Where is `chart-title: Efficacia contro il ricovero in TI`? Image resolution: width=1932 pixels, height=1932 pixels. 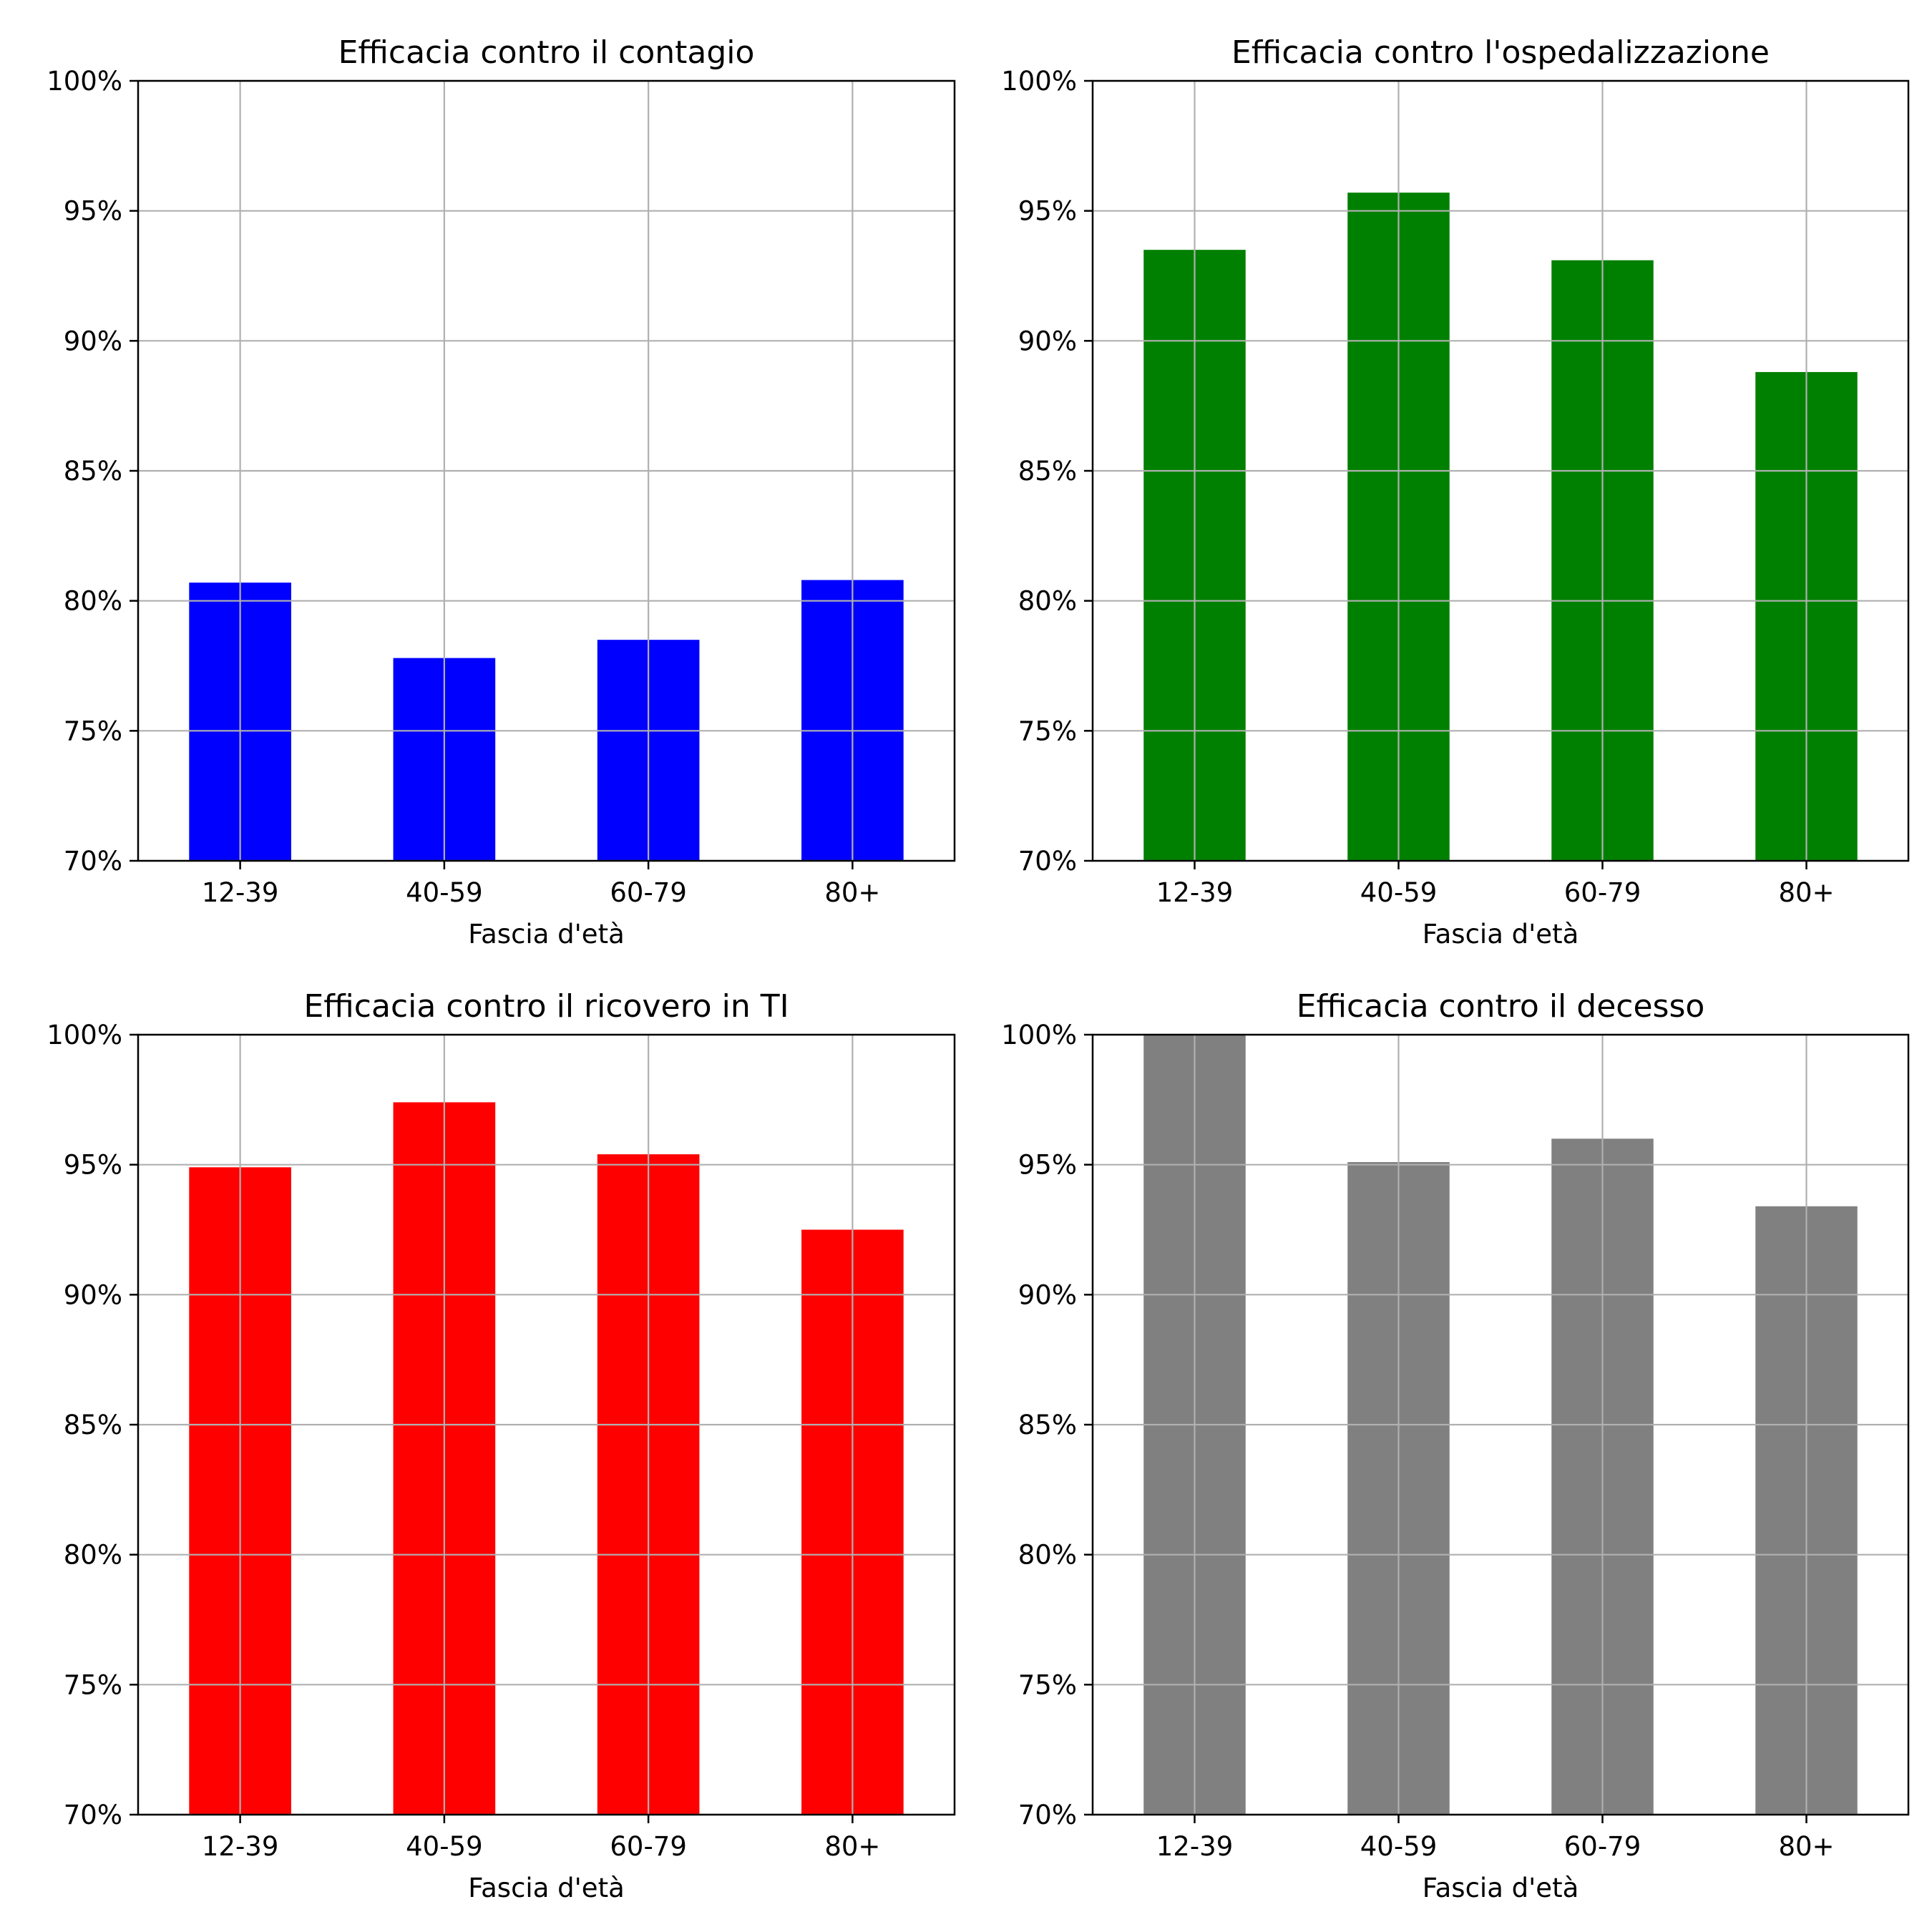
chart-title: Efficacia contro il ricovero in TI is located at coordinates (546, 1006).